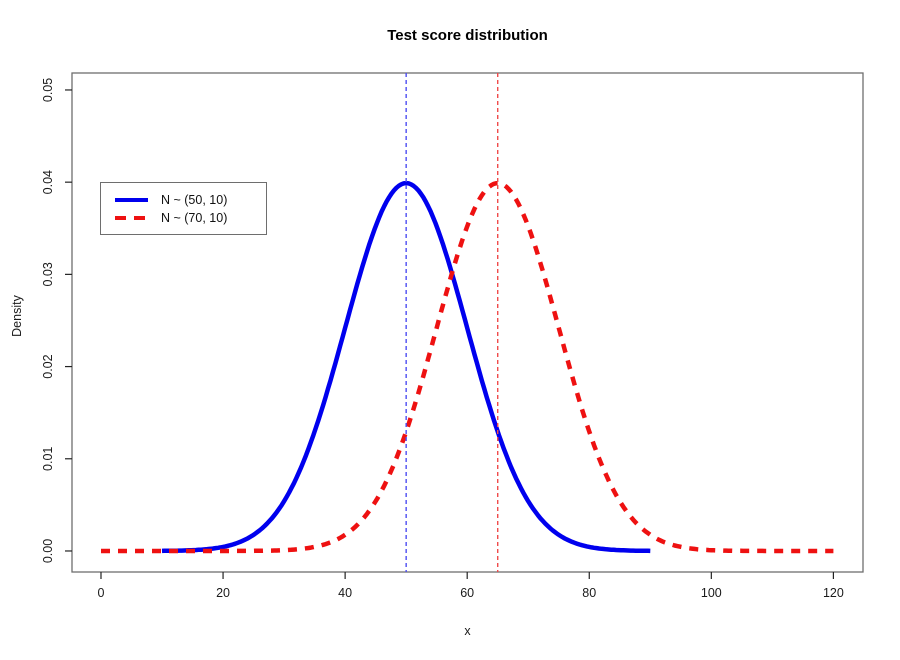 This screenshot has height=660, width=900. What do you see at coordinates (194, 218) in the screenshot?
I see `legend-label-red: N ~ (70, 10)` at bounding box center [194, 218].